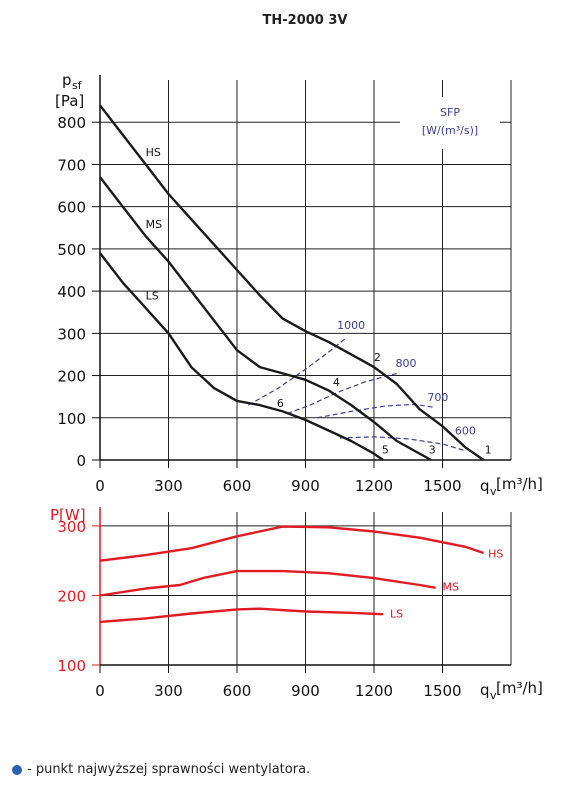  What do you see at coordinates (67, 80) in the screenshot?
I see `y-axis-label: p` at bounding box center [67, 80].